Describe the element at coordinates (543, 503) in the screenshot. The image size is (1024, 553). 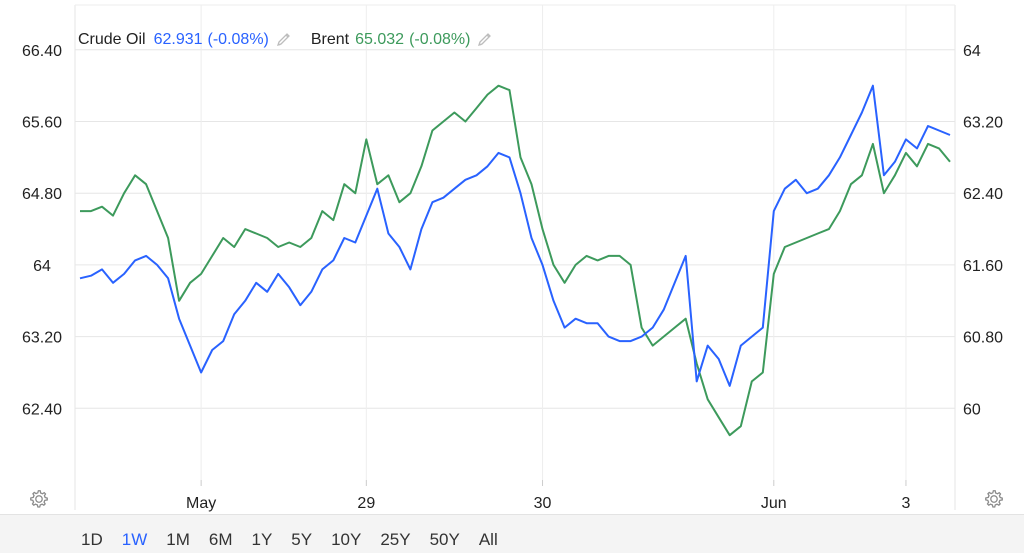
I see `x-tick-label: 30` at that location.